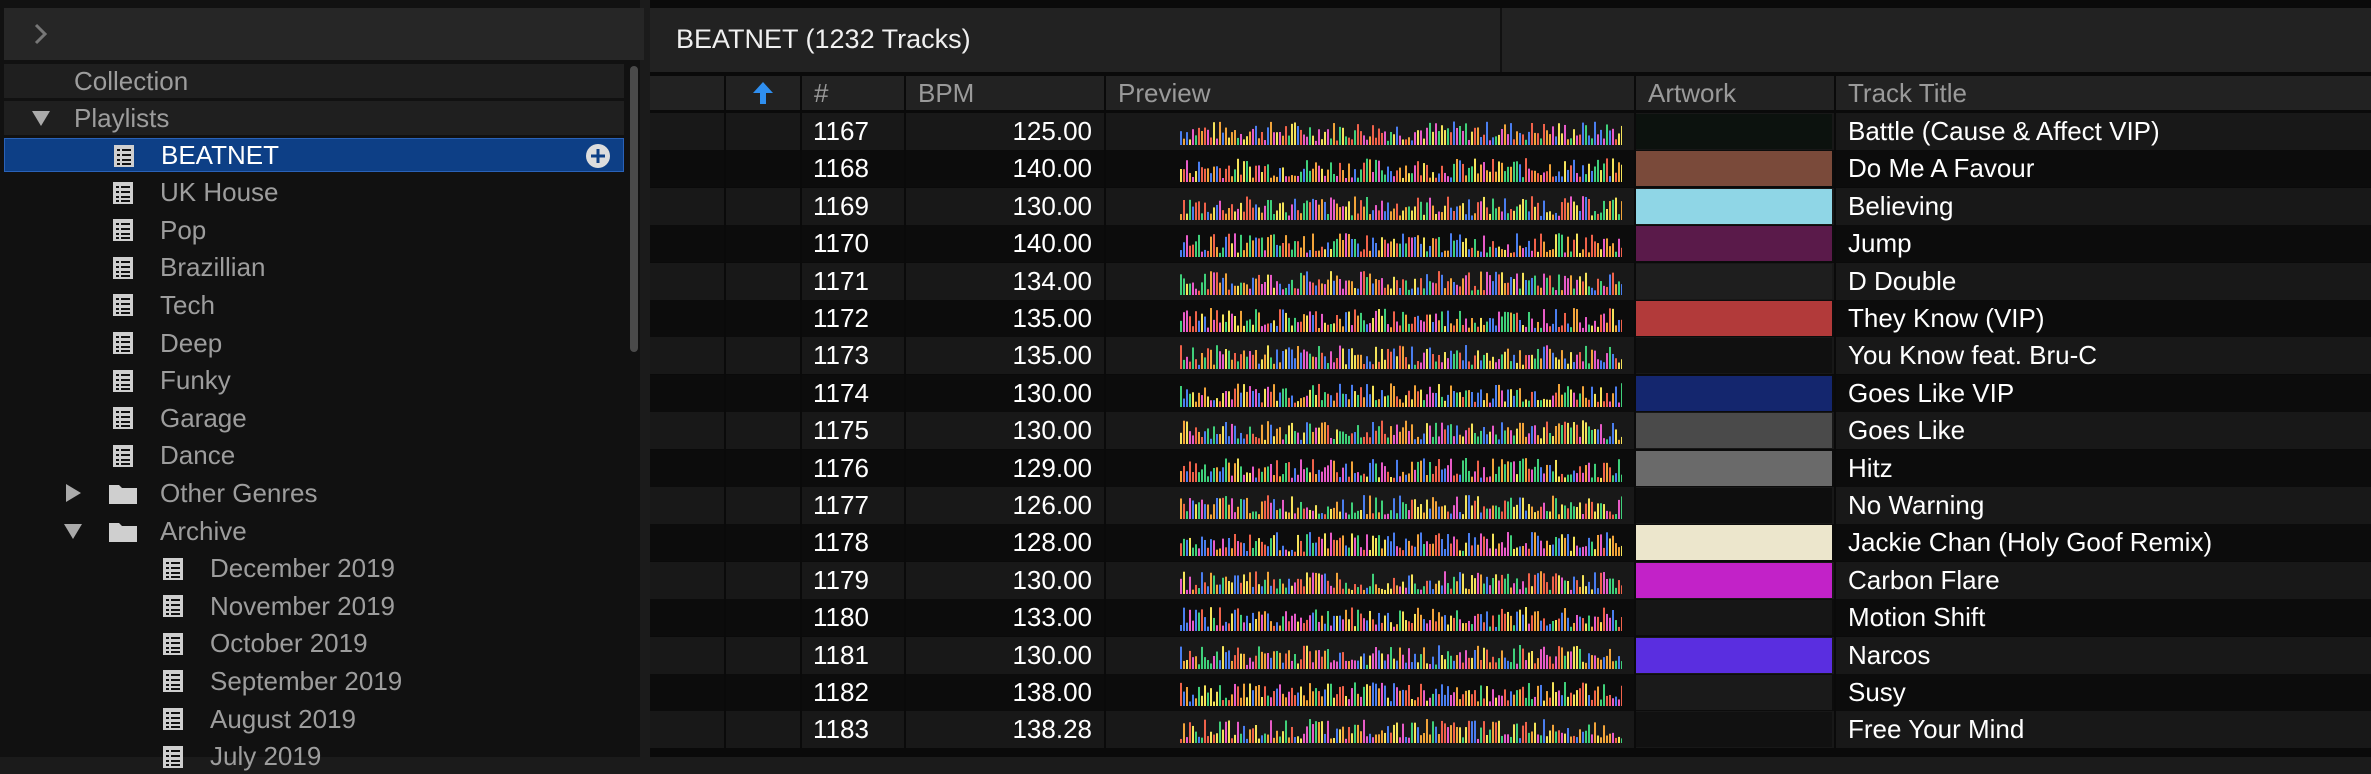  Describe the element at coordinates (314, 569) in the screenshot. I see `sidebar-item-archive: December 2019` at that location.